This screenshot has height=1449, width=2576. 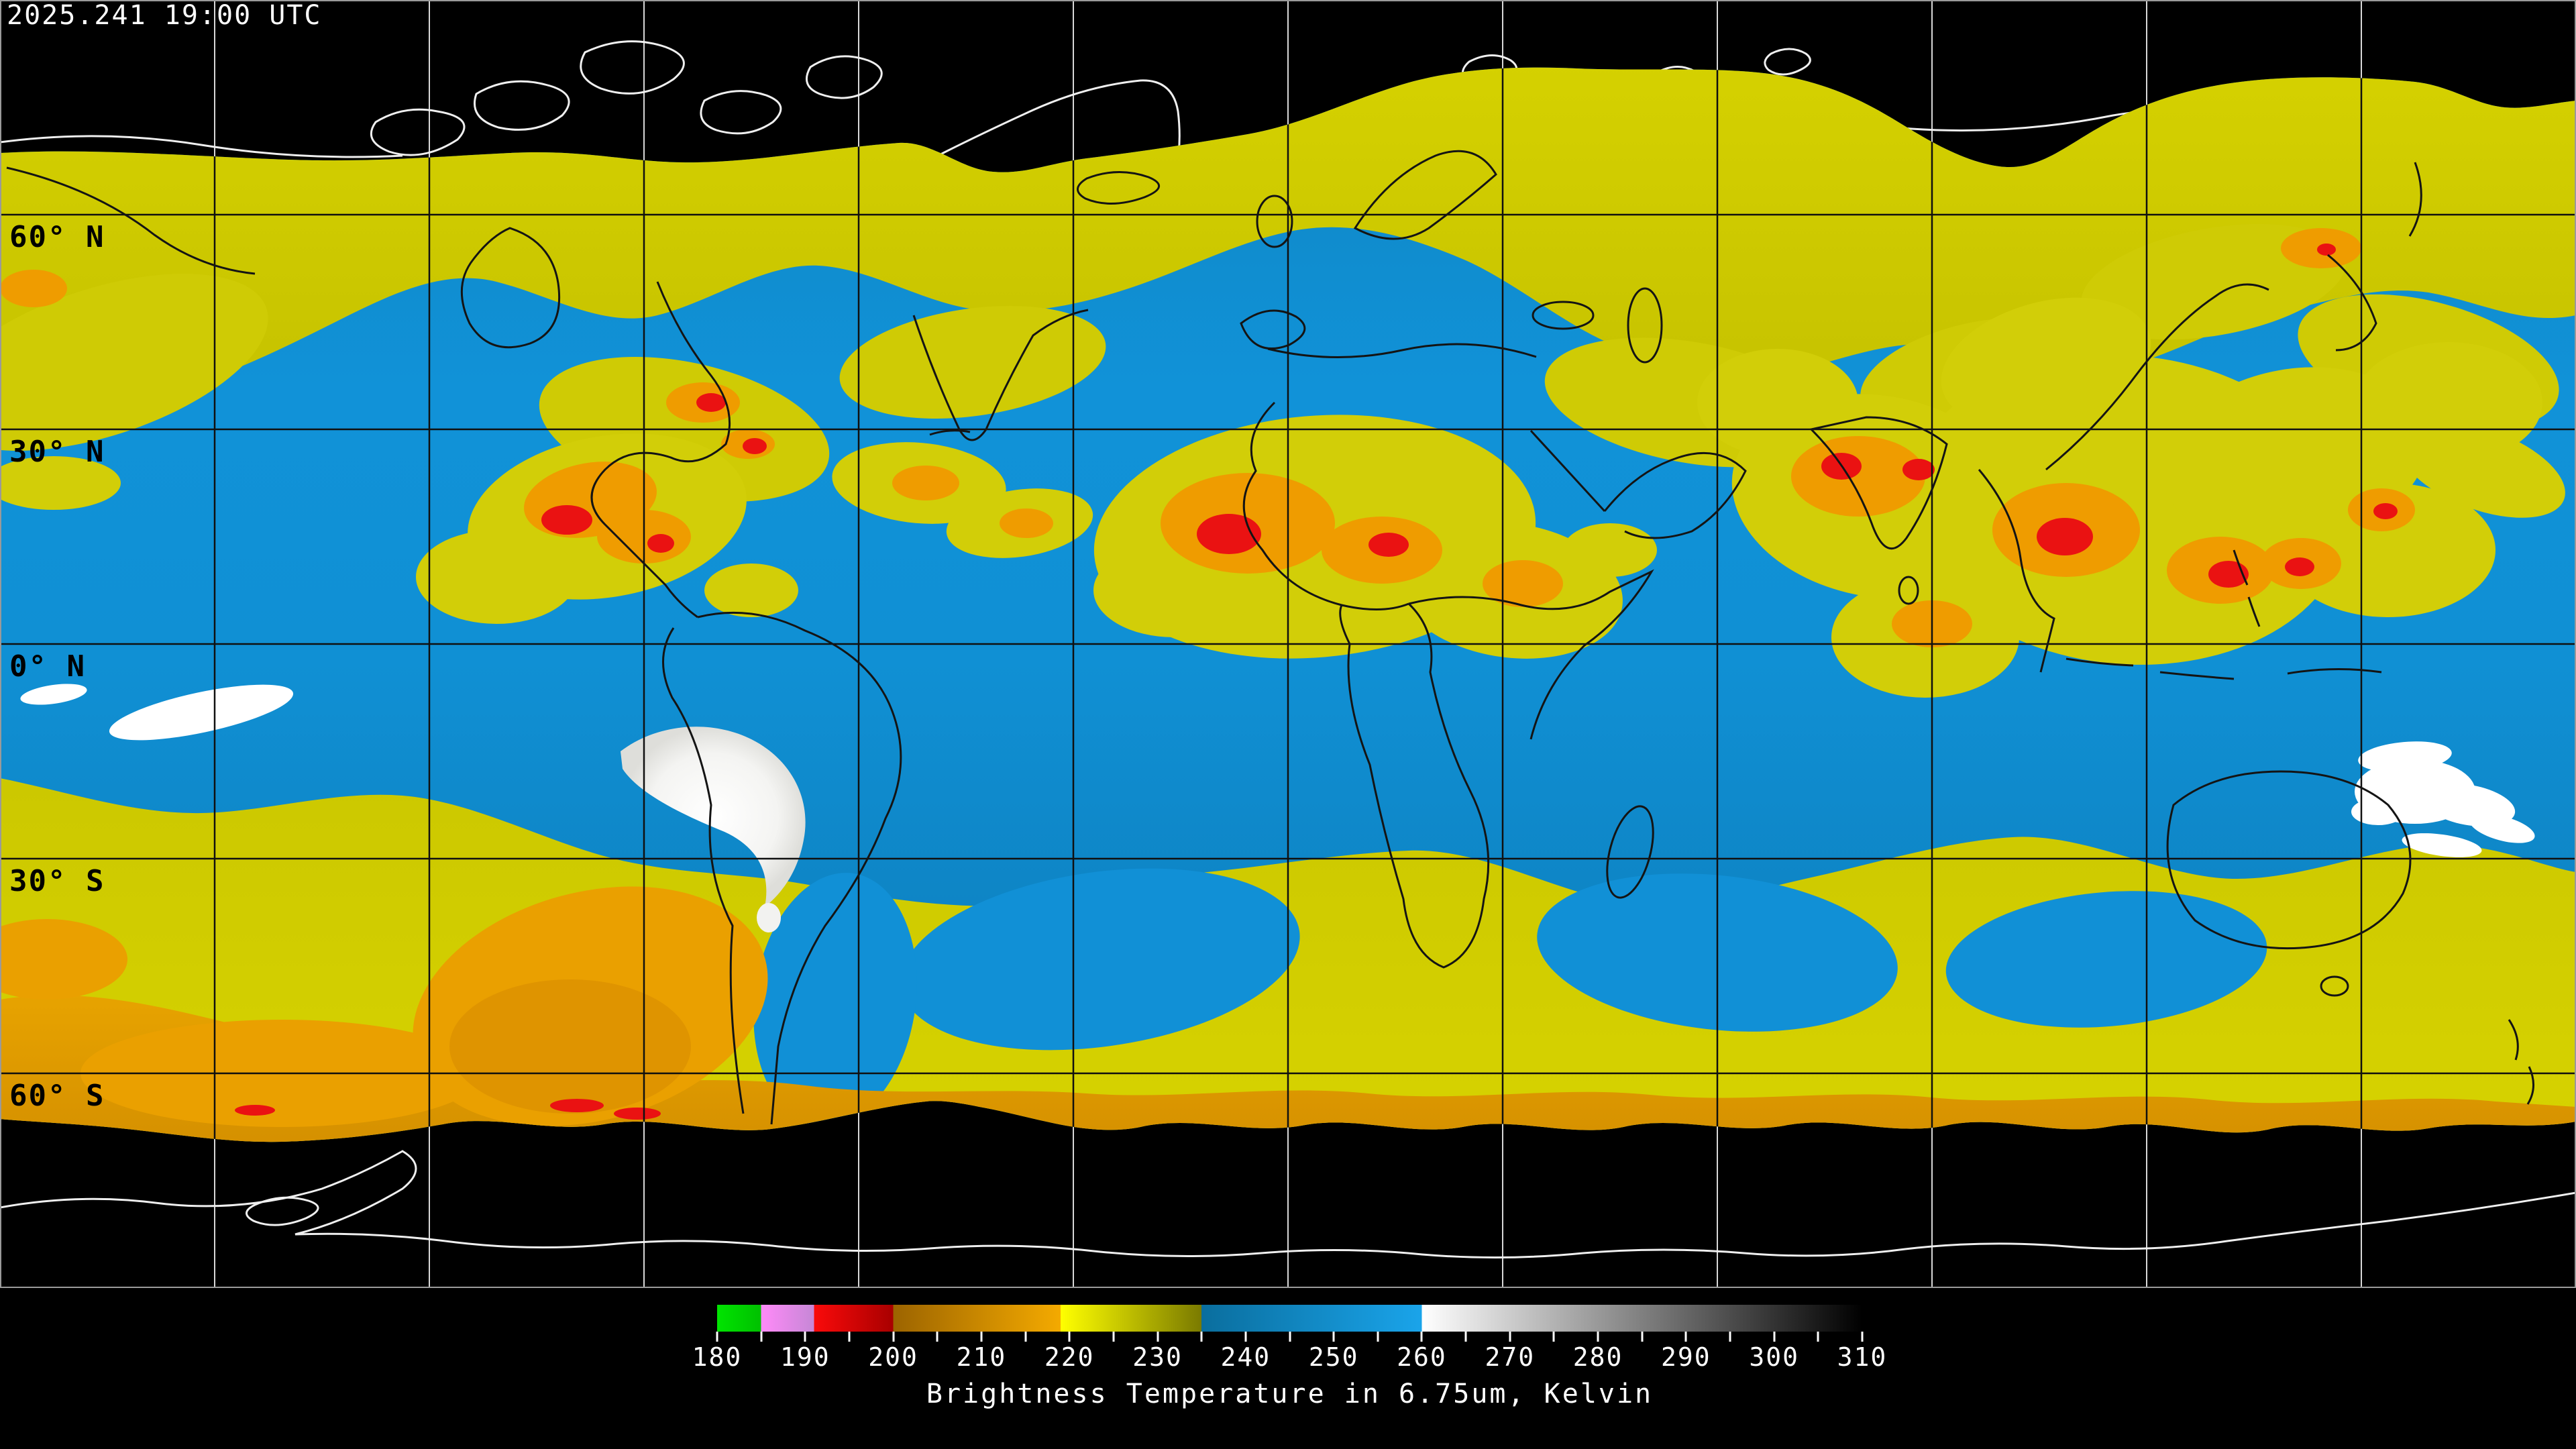 I want to click on coastline-new-zealand, so click(x=2521, y=1062).